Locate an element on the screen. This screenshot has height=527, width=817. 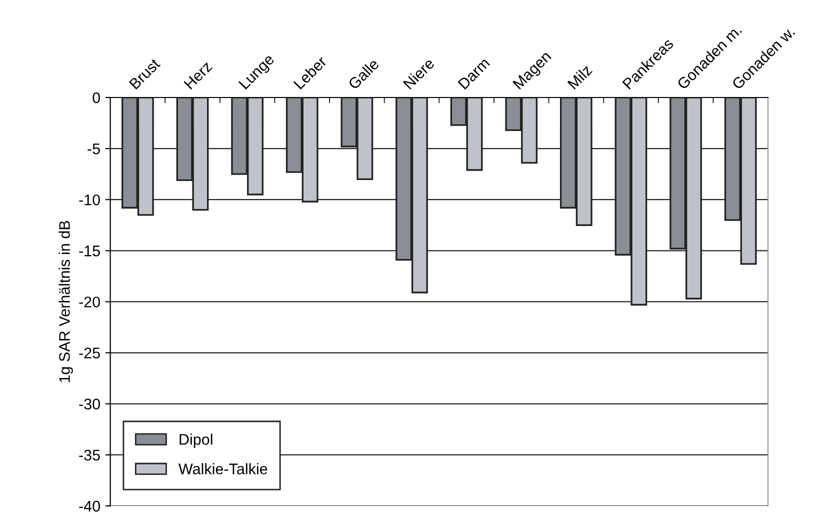
y-tick-label: 0 is located at coordinates (96, 98).